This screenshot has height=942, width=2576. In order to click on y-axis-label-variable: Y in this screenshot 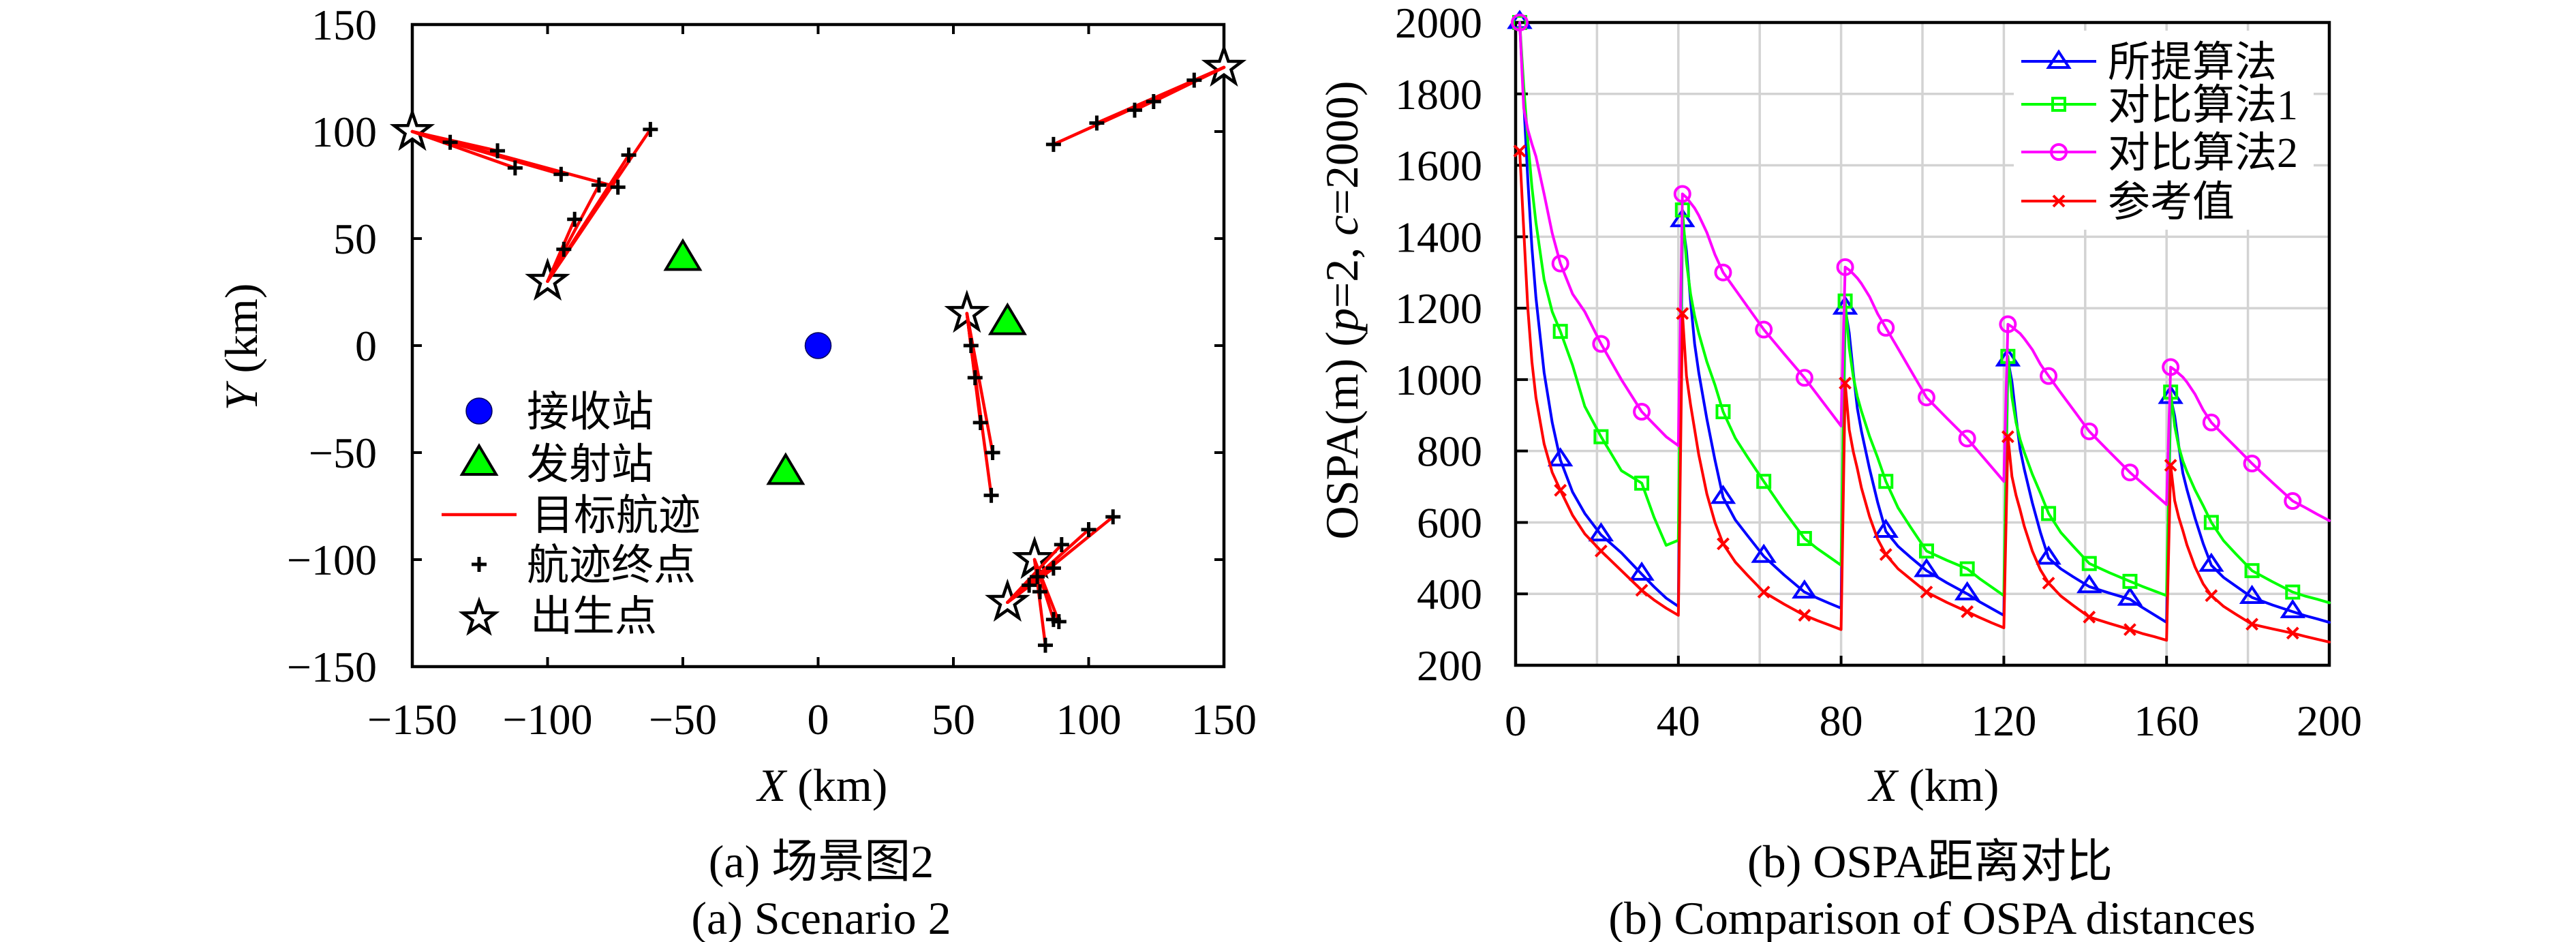, I will do `click(241, 396)`.